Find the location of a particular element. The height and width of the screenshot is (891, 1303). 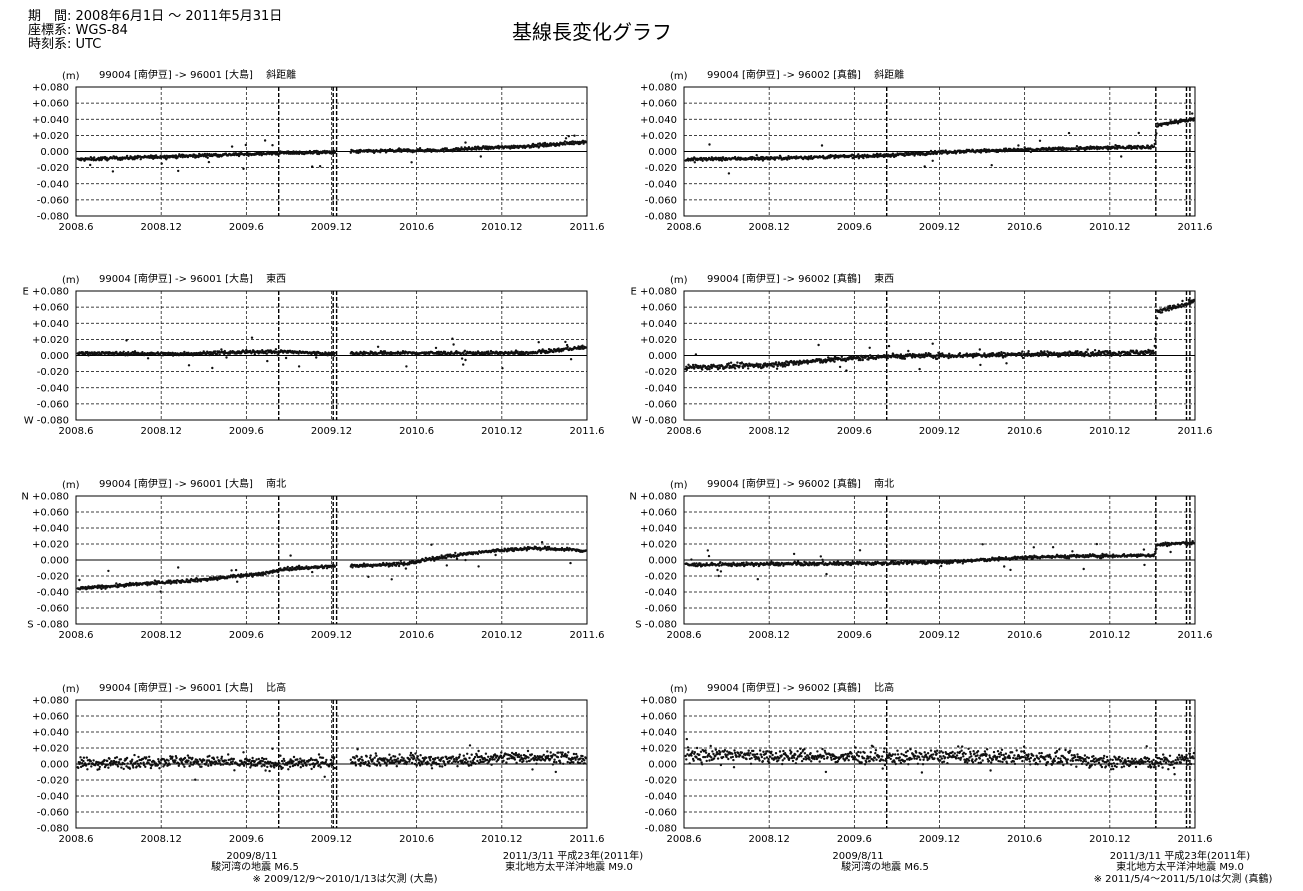

period-label: 期 間: 2008年6月1日 ～ 2011年5月31日 is located at coordinates (155, 16).